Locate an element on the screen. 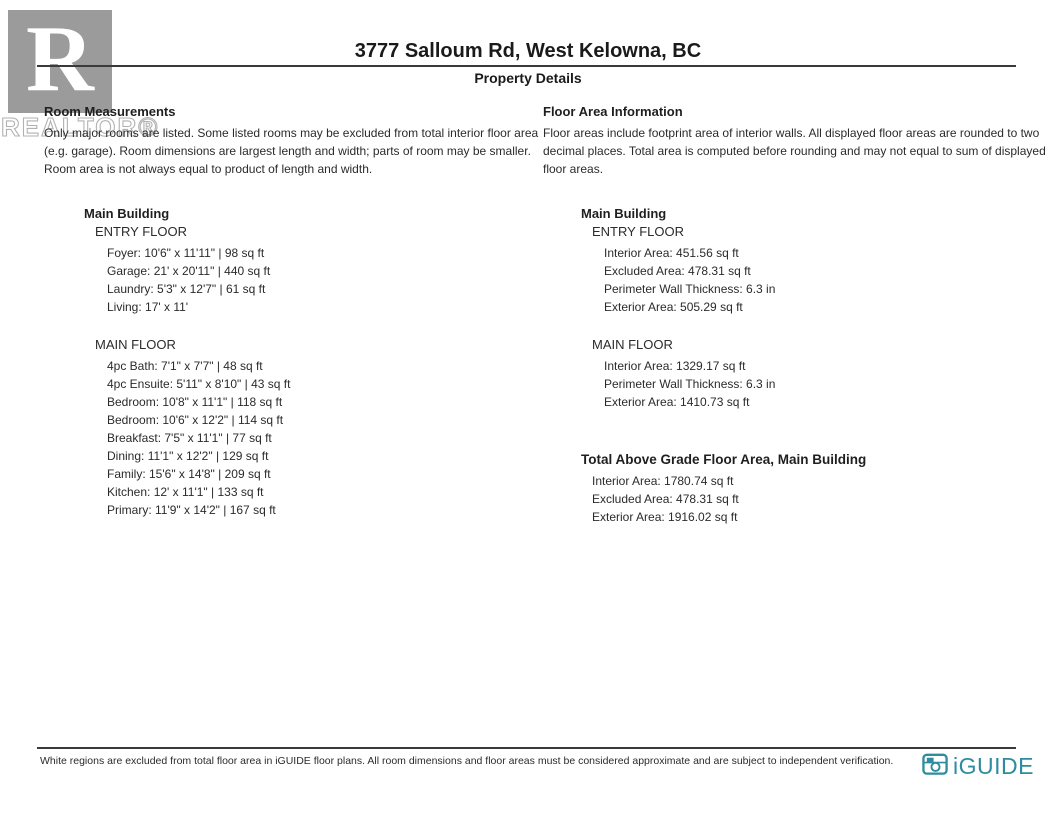 This screenshot has width=1056, height=816. floor-area-heading: Floor Area Information is located at coordinates (613, 111).